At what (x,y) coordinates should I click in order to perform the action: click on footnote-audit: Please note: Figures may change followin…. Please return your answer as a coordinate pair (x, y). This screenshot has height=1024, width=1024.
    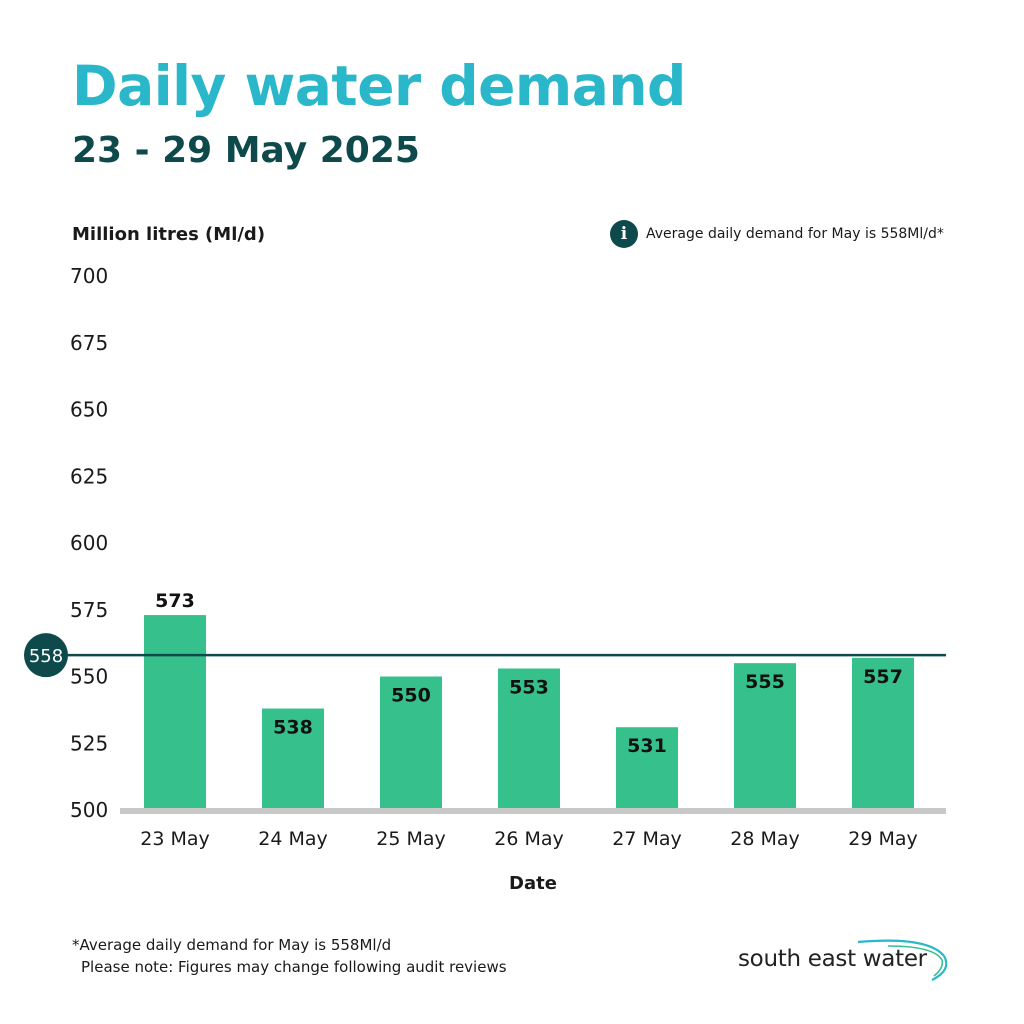
    Looking at the image, I should click on (294, 967).